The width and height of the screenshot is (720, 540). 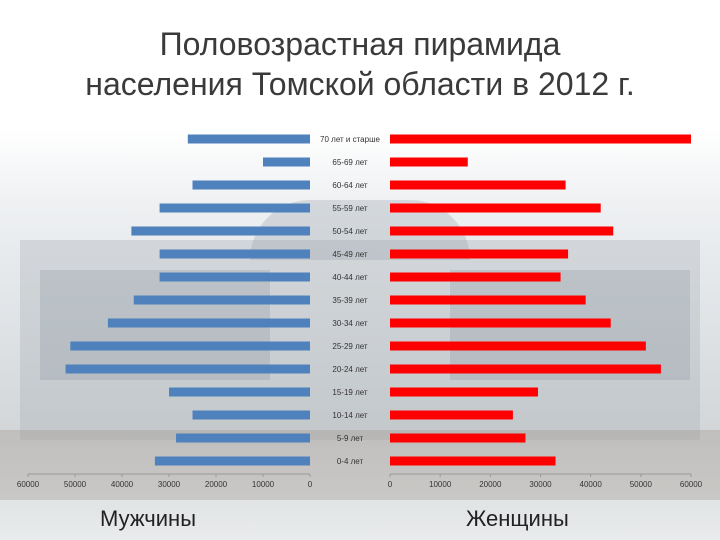 What do you see at coordinates (148, 518) in the screenshot?
I see `male-label: Мужчины` at bounding box center [148, 518].